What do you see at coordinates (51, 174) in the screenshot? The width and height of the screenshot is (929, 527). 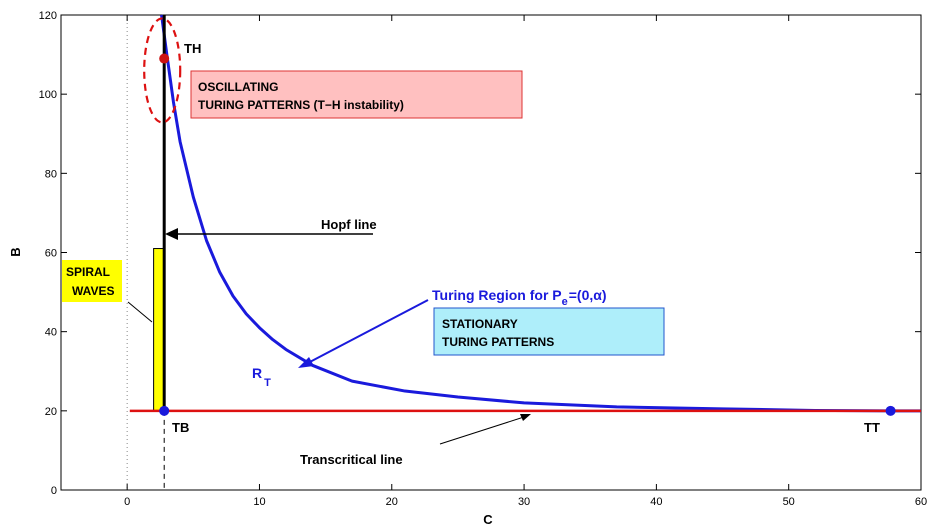 I see `y-tick-label: 80` at bounding box center [51, 174].